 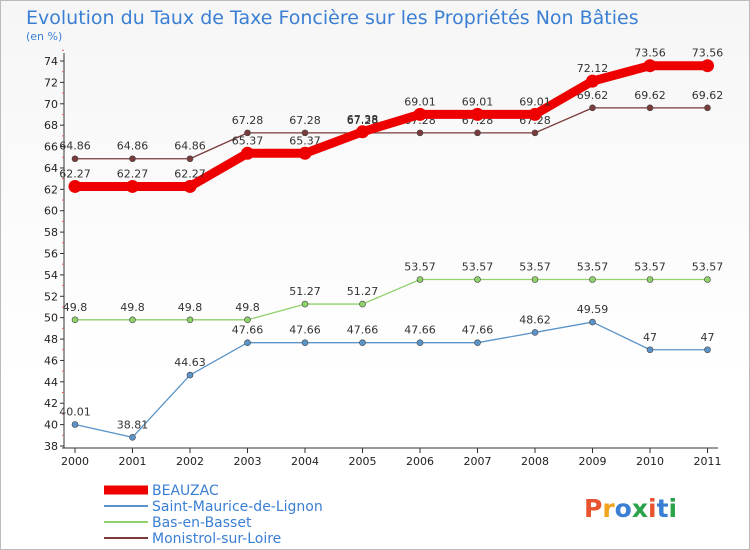 What do you see at coordinates (663, 508) in the screenshot?
I see `logo-letter: t` at bounding box center [663, 508].